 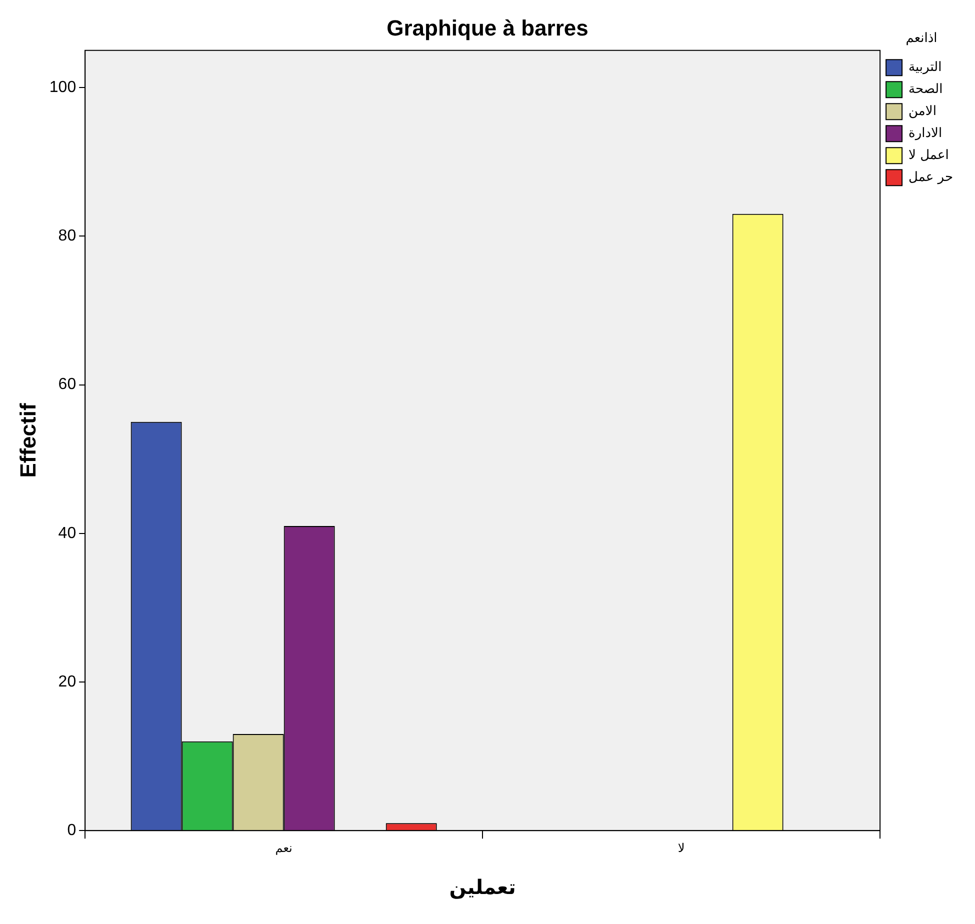 I want to click on legend-label: اعمل لا, so click(x=928, y=155).